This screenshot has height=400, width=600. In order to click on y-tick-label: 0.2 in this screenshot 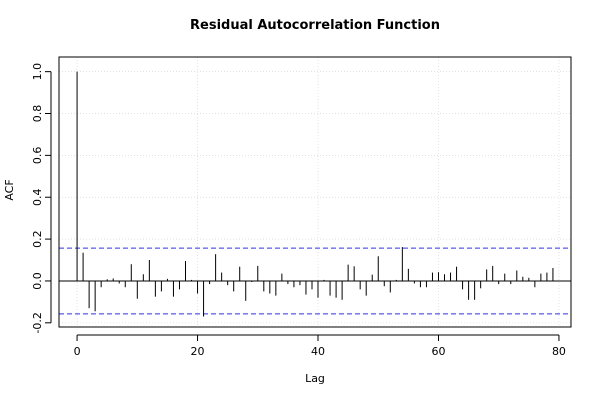, I will do `click(37, 239)`.